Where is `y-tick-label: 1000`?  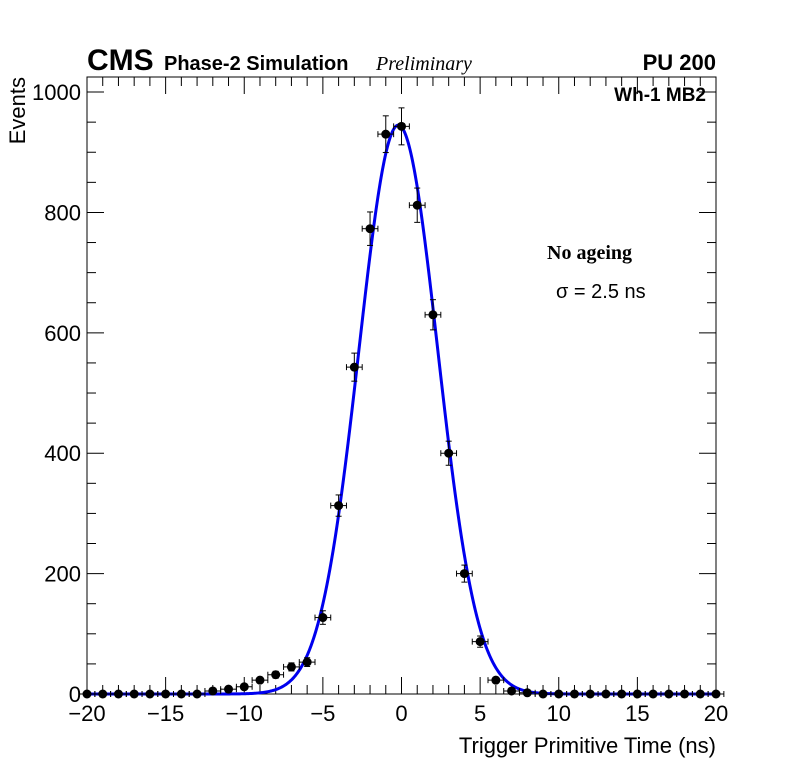
y-tick-label: 1000 is located at coordinates (56, 92).